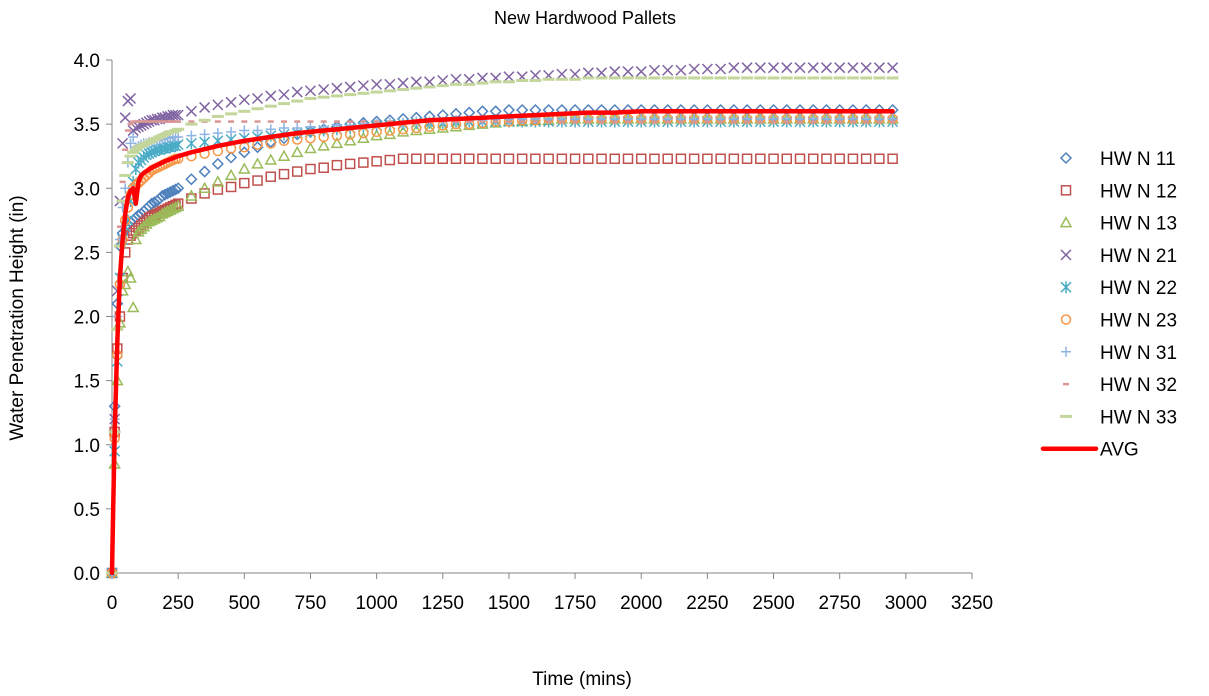  What do you see at coordinates (1138, 288) in the screenshot?
I see `legend-label: HW N 22` at bounding box center [1138, 288].